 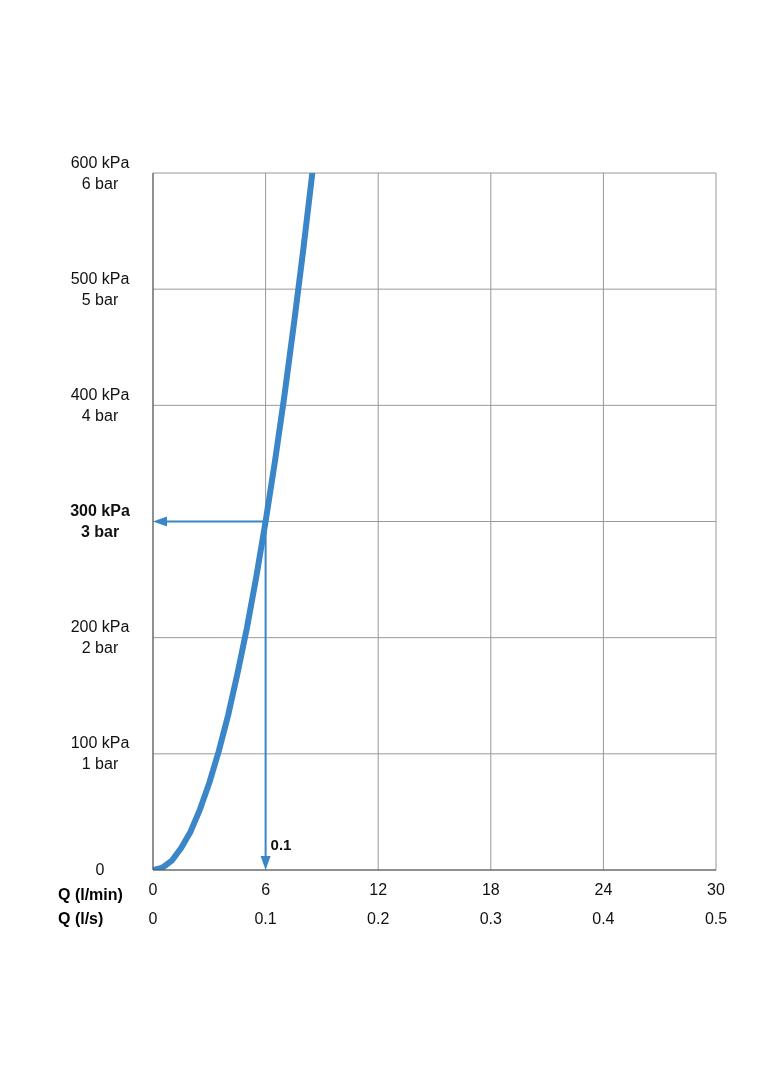 I want to click on y-tick-label: 100 kPa, so click(x=100, y=743).